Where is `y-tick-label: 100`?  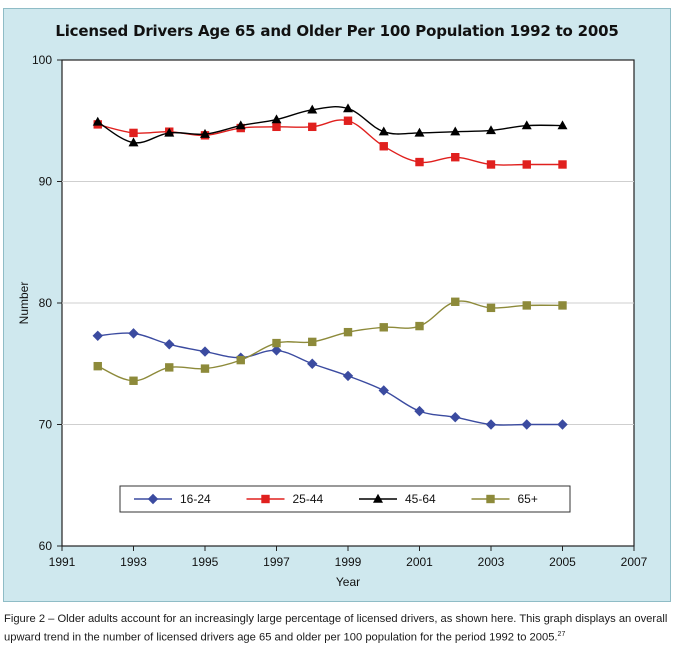 y-tick-label: 100 is located at coordinates (42, 60).